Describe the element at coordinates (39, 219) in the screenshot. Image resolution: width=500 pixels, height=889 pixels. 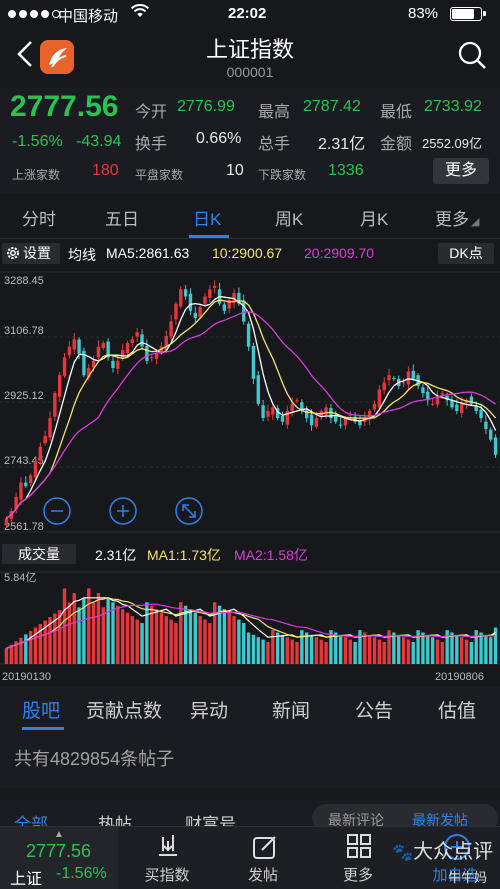
I see `tab-intraday: 分时` at that location.